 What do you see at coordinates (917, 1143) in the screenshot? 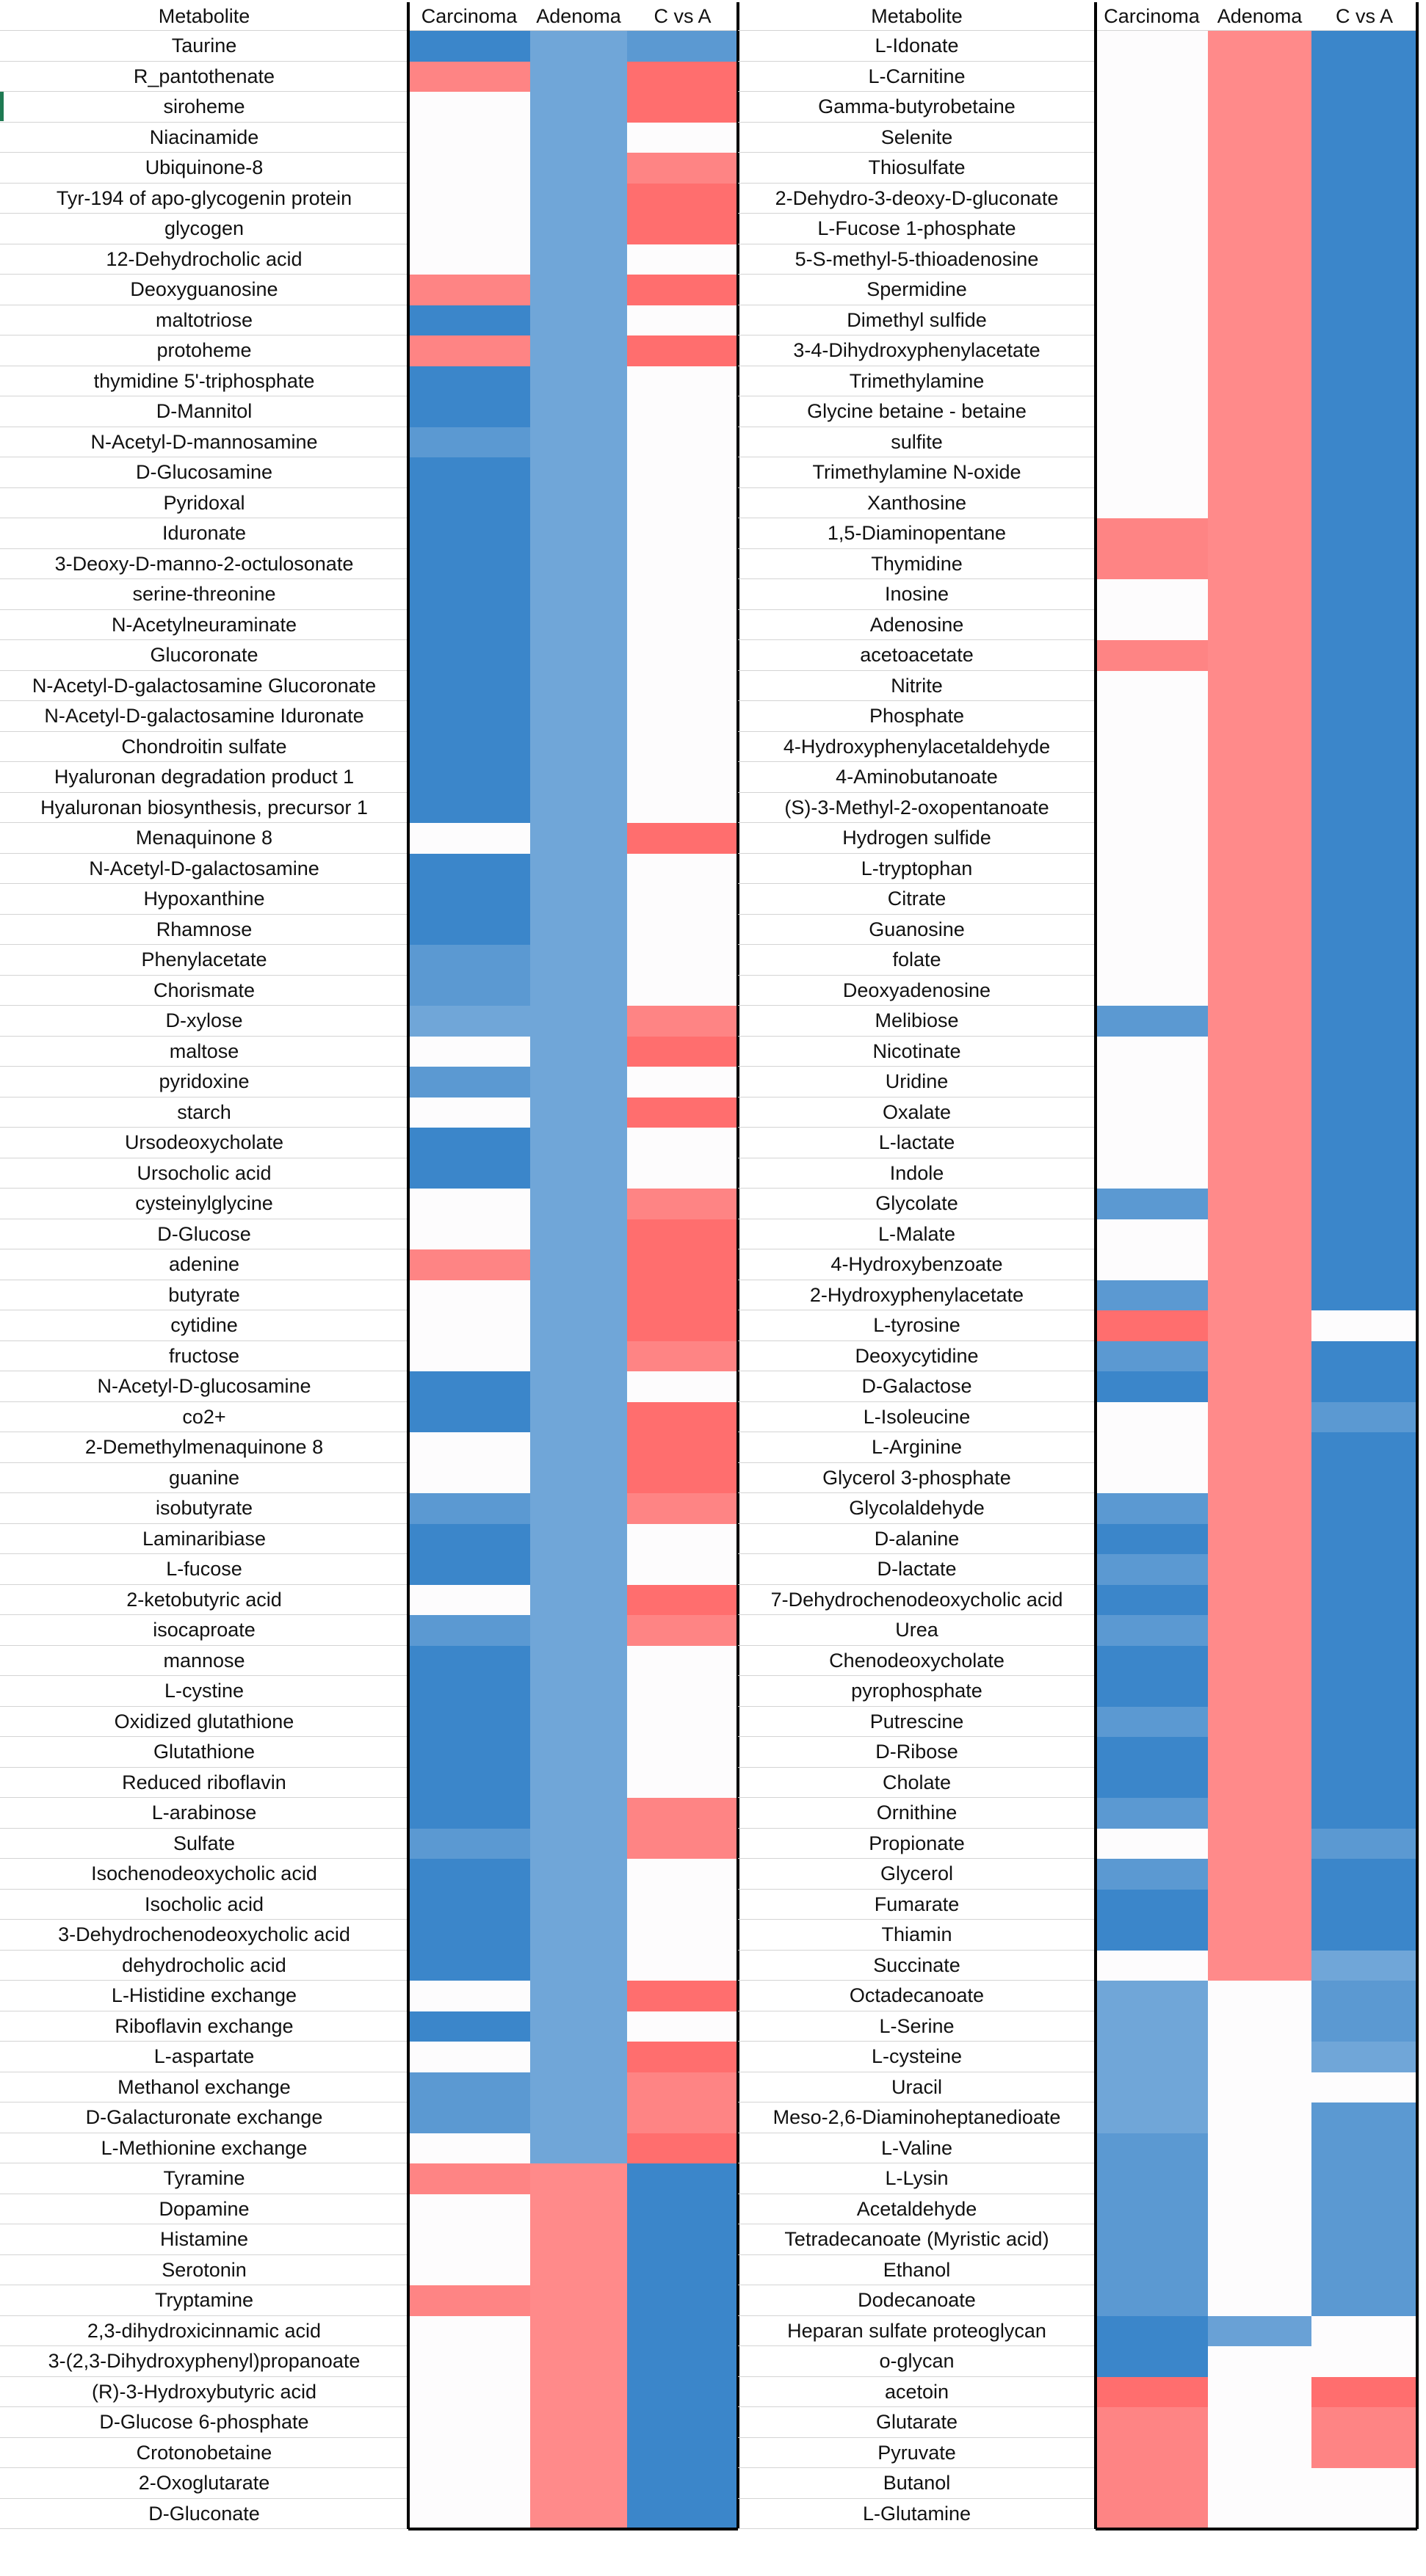
I see `metabolite-label: L-lactate` at bounding box center [917, 1143].